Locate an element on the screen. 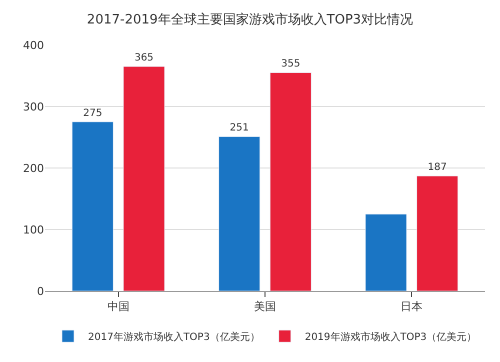  data-label: 355 is located at coordinates (290, 64).